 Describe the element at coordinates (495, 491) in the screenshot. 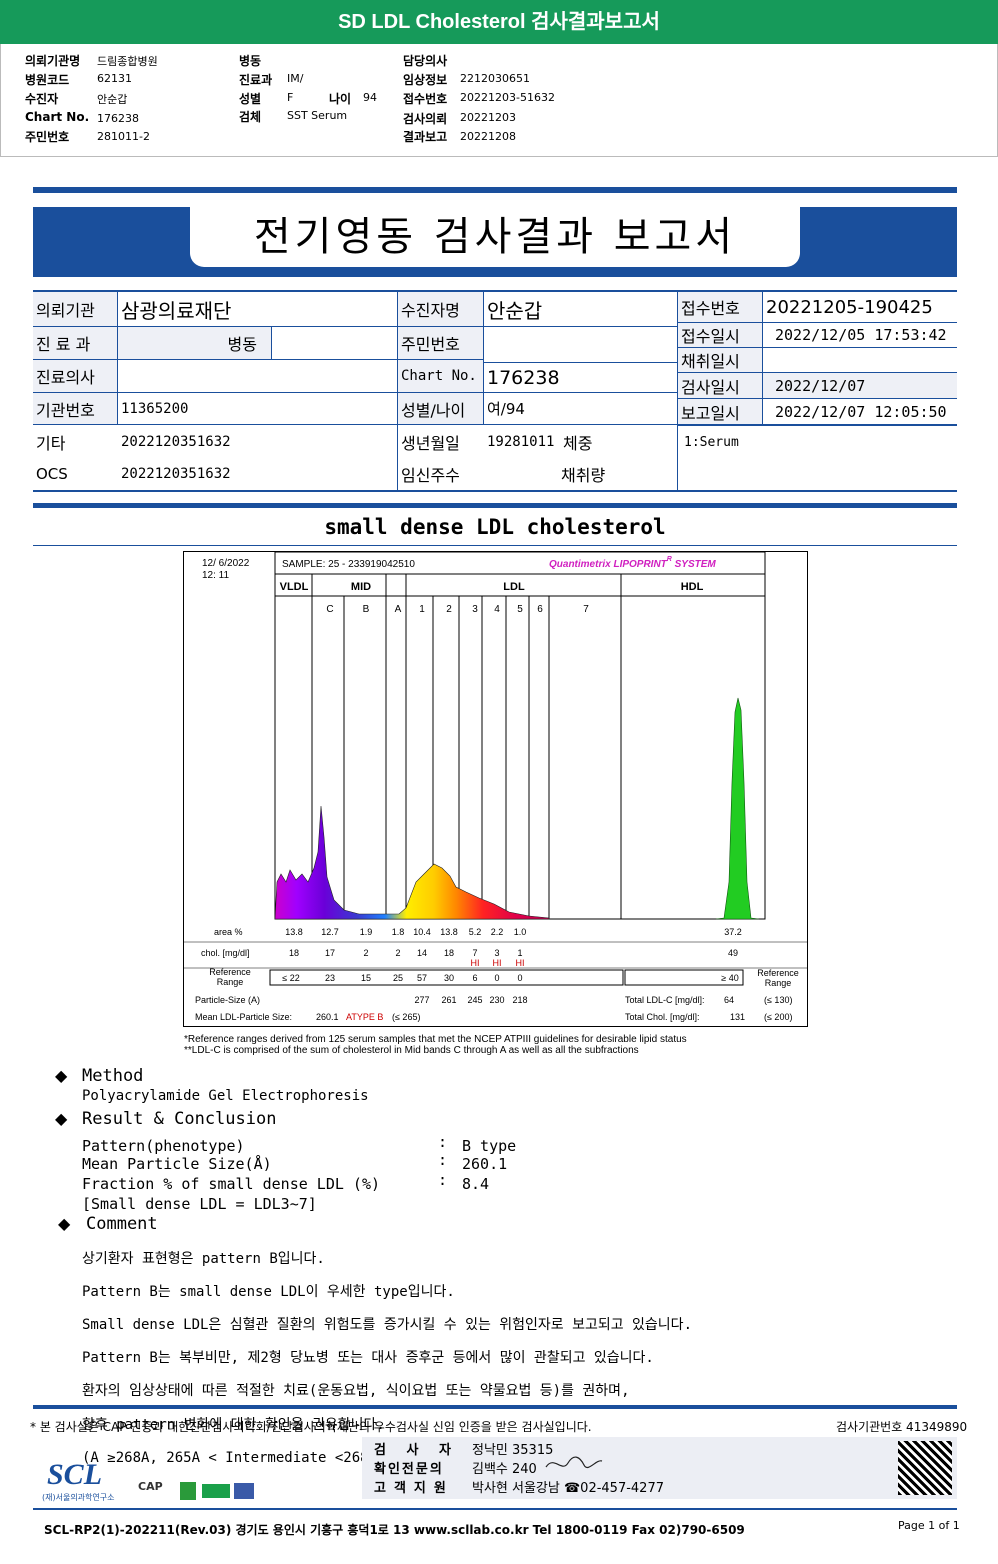

I see `table-border` at that location.